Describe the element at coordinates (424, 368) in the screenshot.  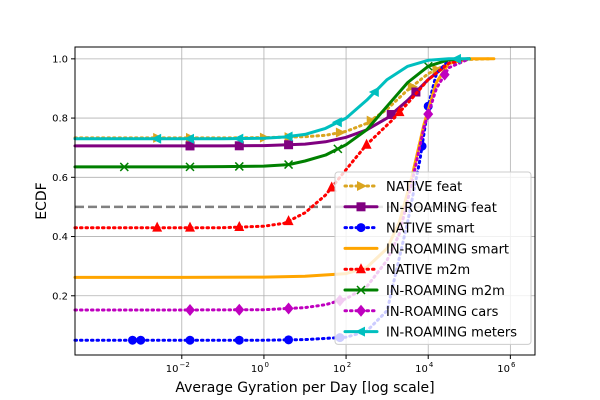
I see `x-tick-label: 10⁴` at that location.